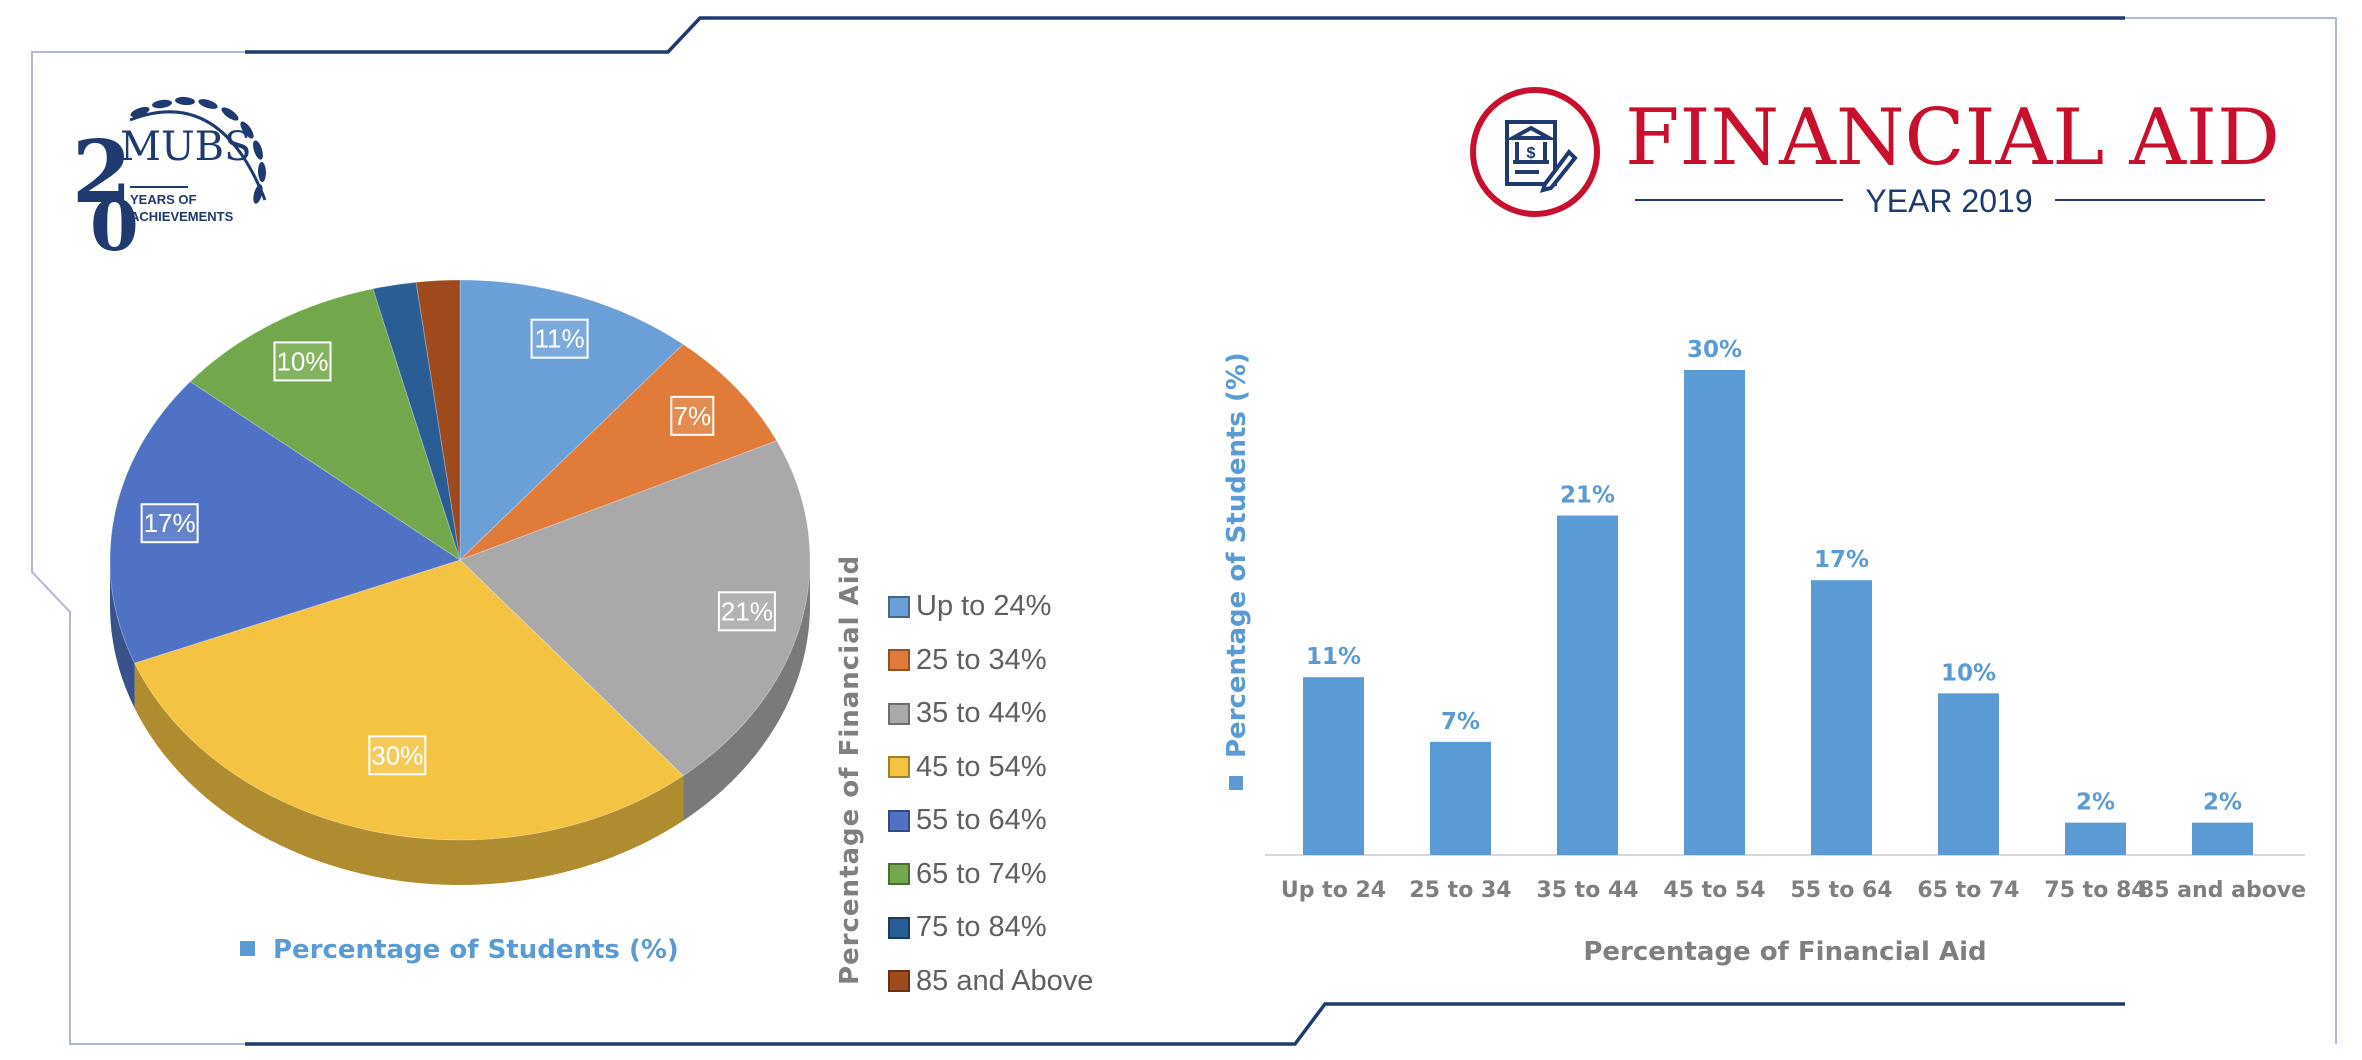 The image size is (2362, 1060). I want to click on legend-item: 75 to 84%, so click(990, 928).